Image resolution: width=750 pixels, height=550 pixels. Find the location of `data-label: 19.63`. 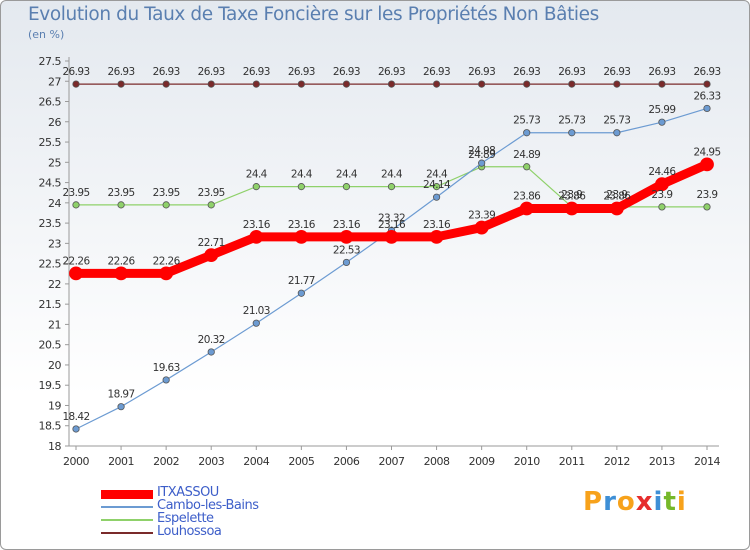

data-label: 19.63 is located at coordinates (166, 368).